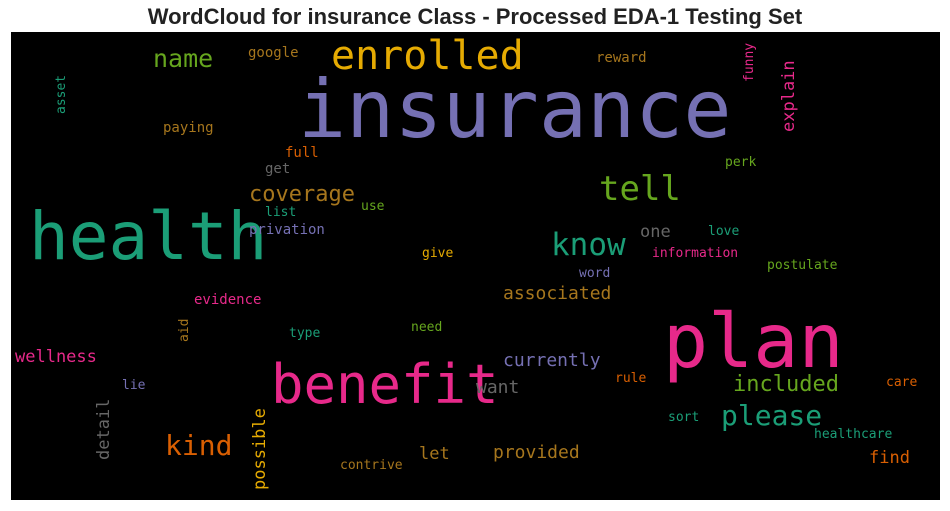 This screenshot has height=511, width=950. Describe the element at coordinates (741, 162) in the screenshot. I see `word-perk: perk` at that location.